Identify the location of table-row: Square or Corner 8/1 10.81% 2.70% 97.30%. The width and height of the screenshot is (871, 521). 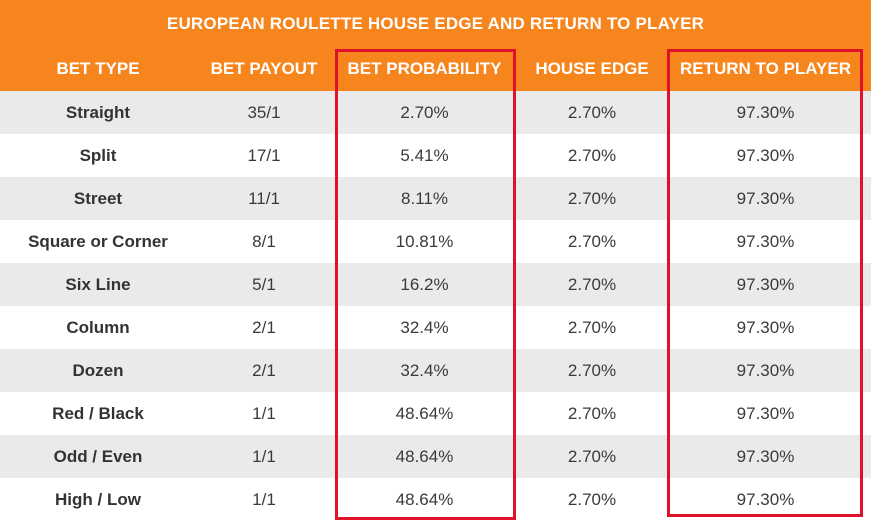
(435, 241).